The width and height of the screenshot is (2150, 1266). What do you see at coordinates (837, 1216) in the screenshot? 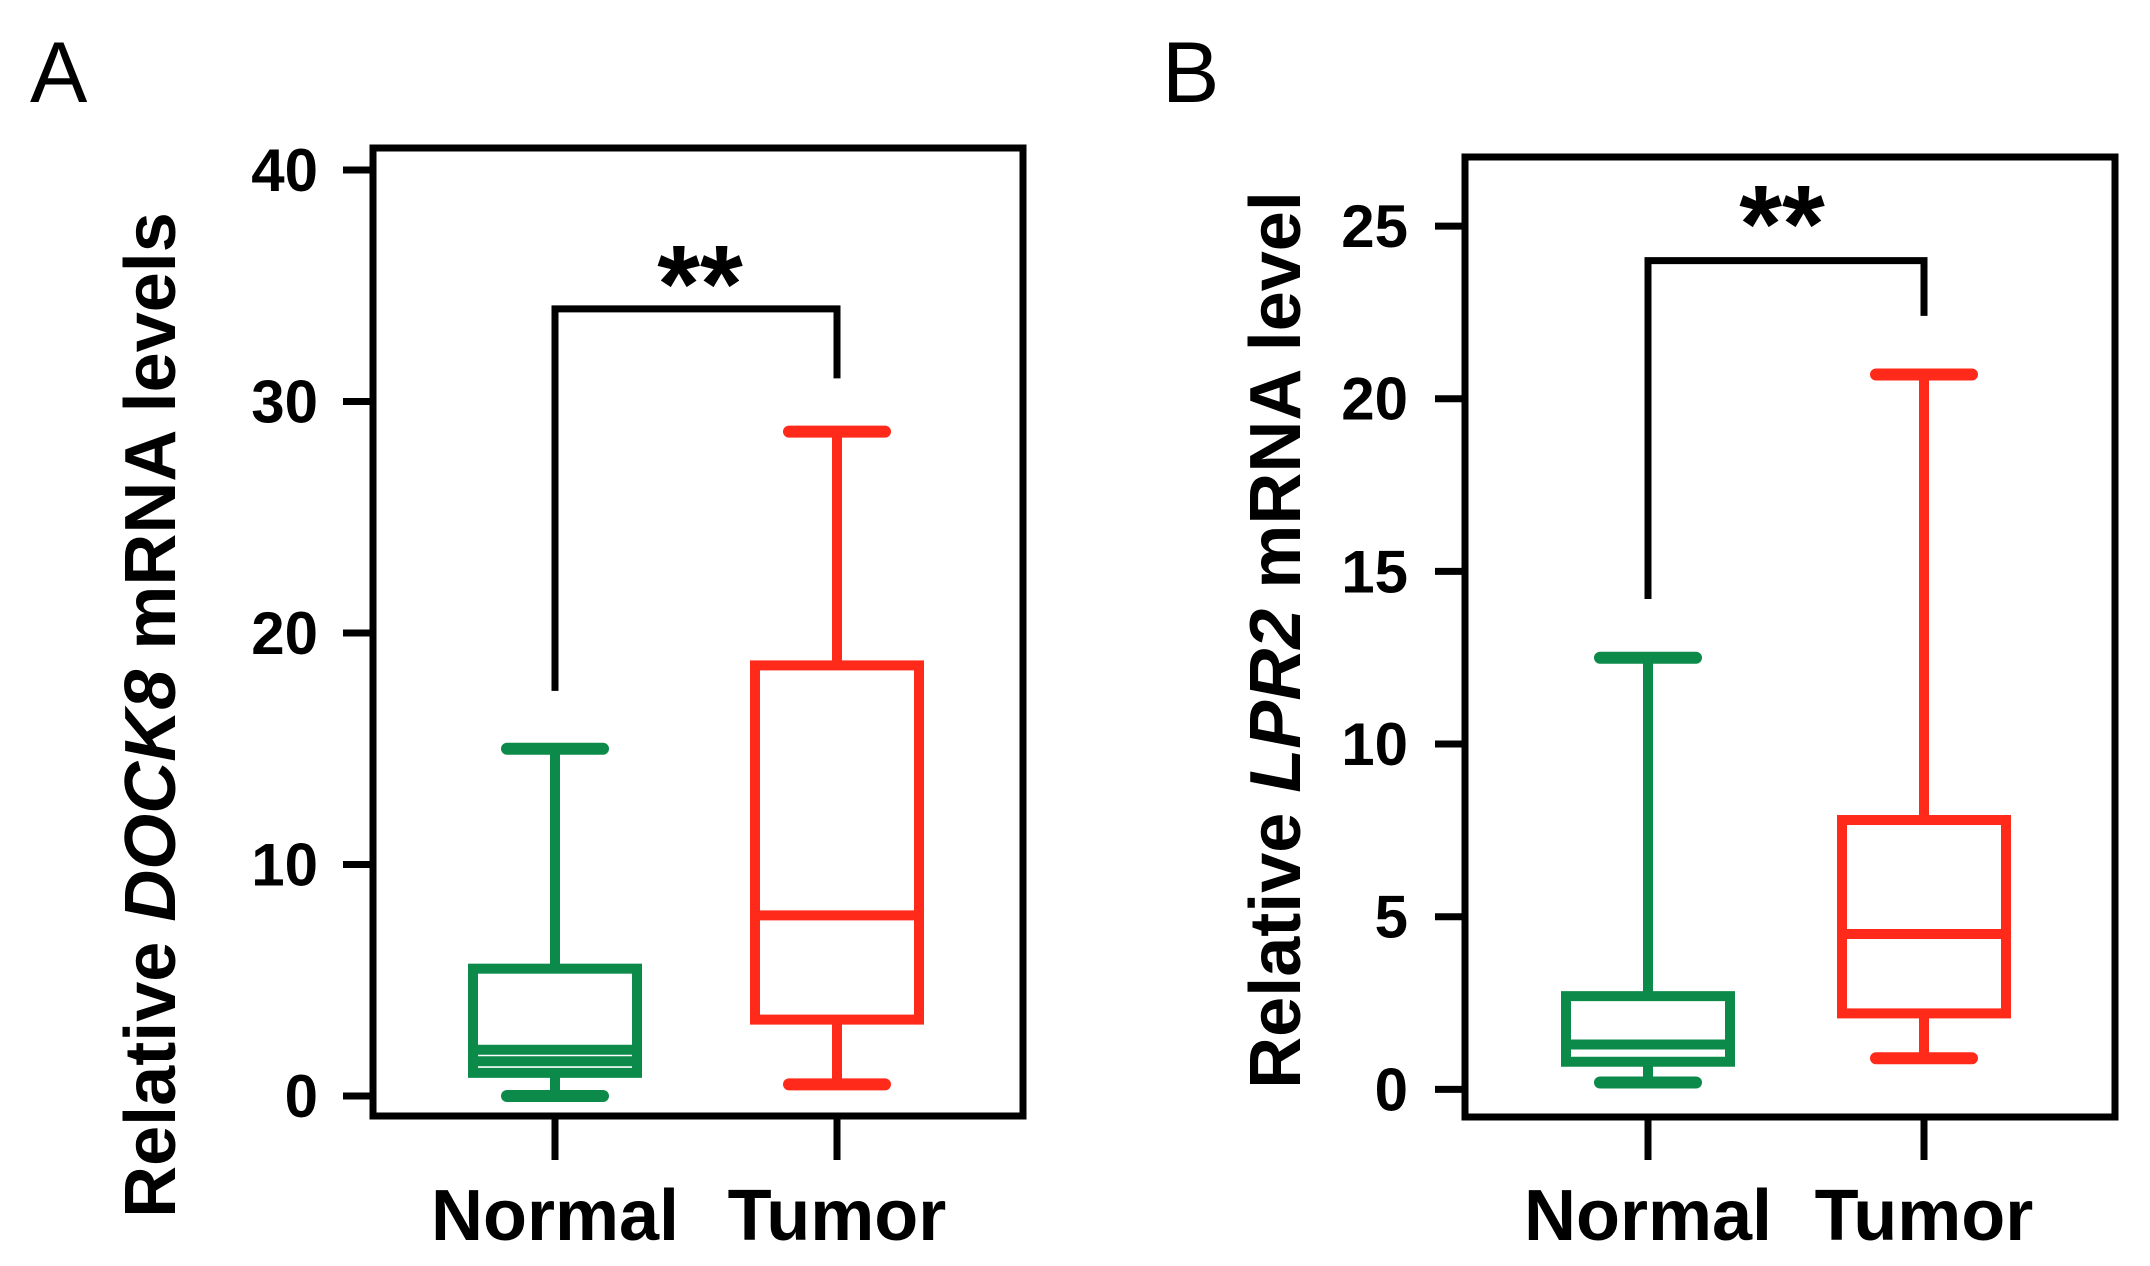
I see `category-label-a-tumor: Tumor` at bounding box center [837, 1216].